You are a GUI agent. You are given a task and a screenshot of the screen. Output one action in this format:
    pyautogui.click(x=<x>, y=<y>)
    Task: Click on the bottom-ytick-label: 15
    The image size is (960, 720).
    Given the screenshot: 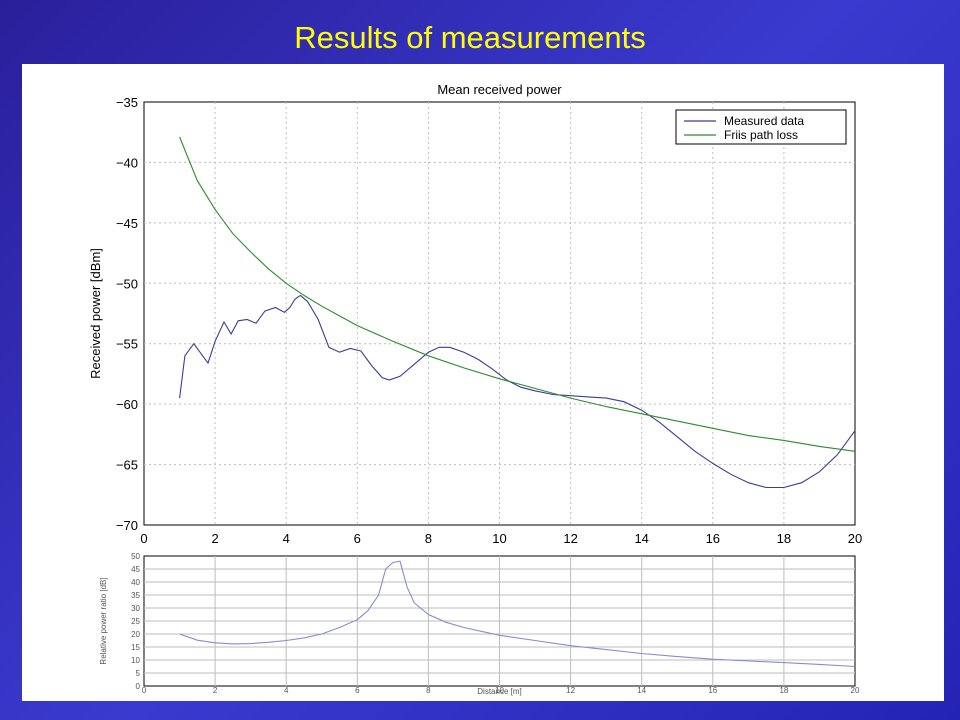 What is the action you would take?
    pyautogui.click(x=135, y=647)
    